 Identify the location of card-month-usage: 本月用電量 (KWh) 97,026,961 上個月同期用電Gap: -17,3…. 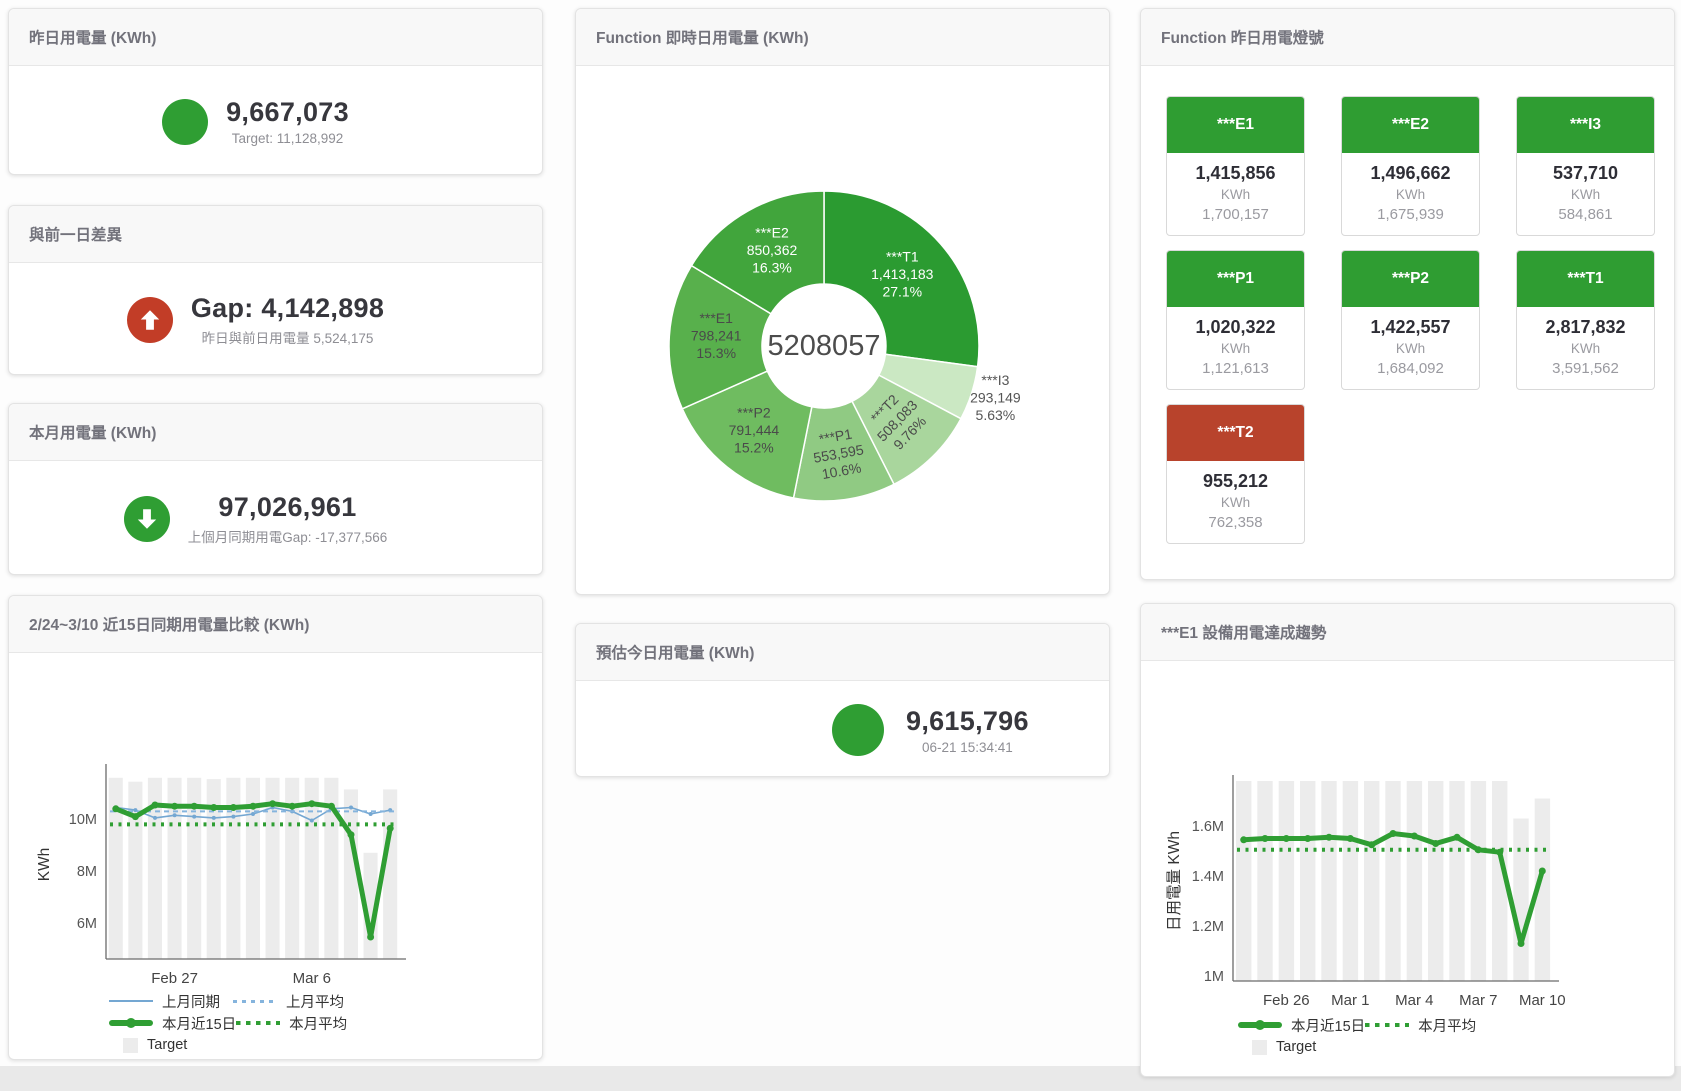
(275, 489).